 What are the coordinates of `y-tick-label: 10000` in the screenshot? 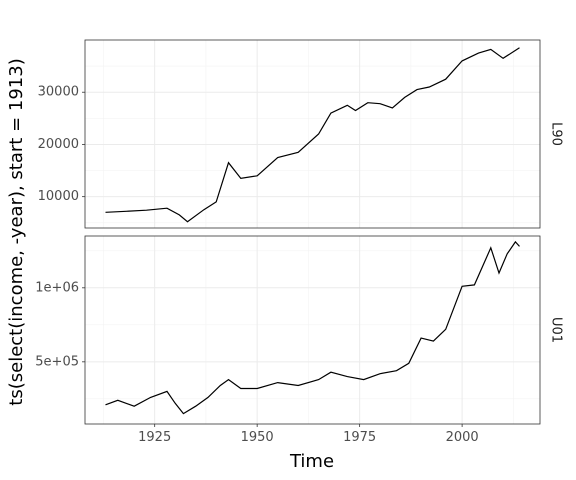 It's located at (58, 196).